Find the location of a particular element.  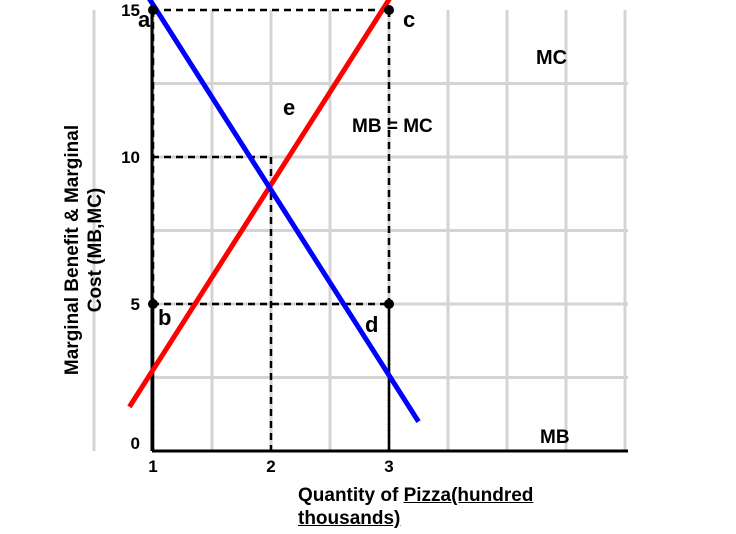

point-d is located at coordinates (389, 304).